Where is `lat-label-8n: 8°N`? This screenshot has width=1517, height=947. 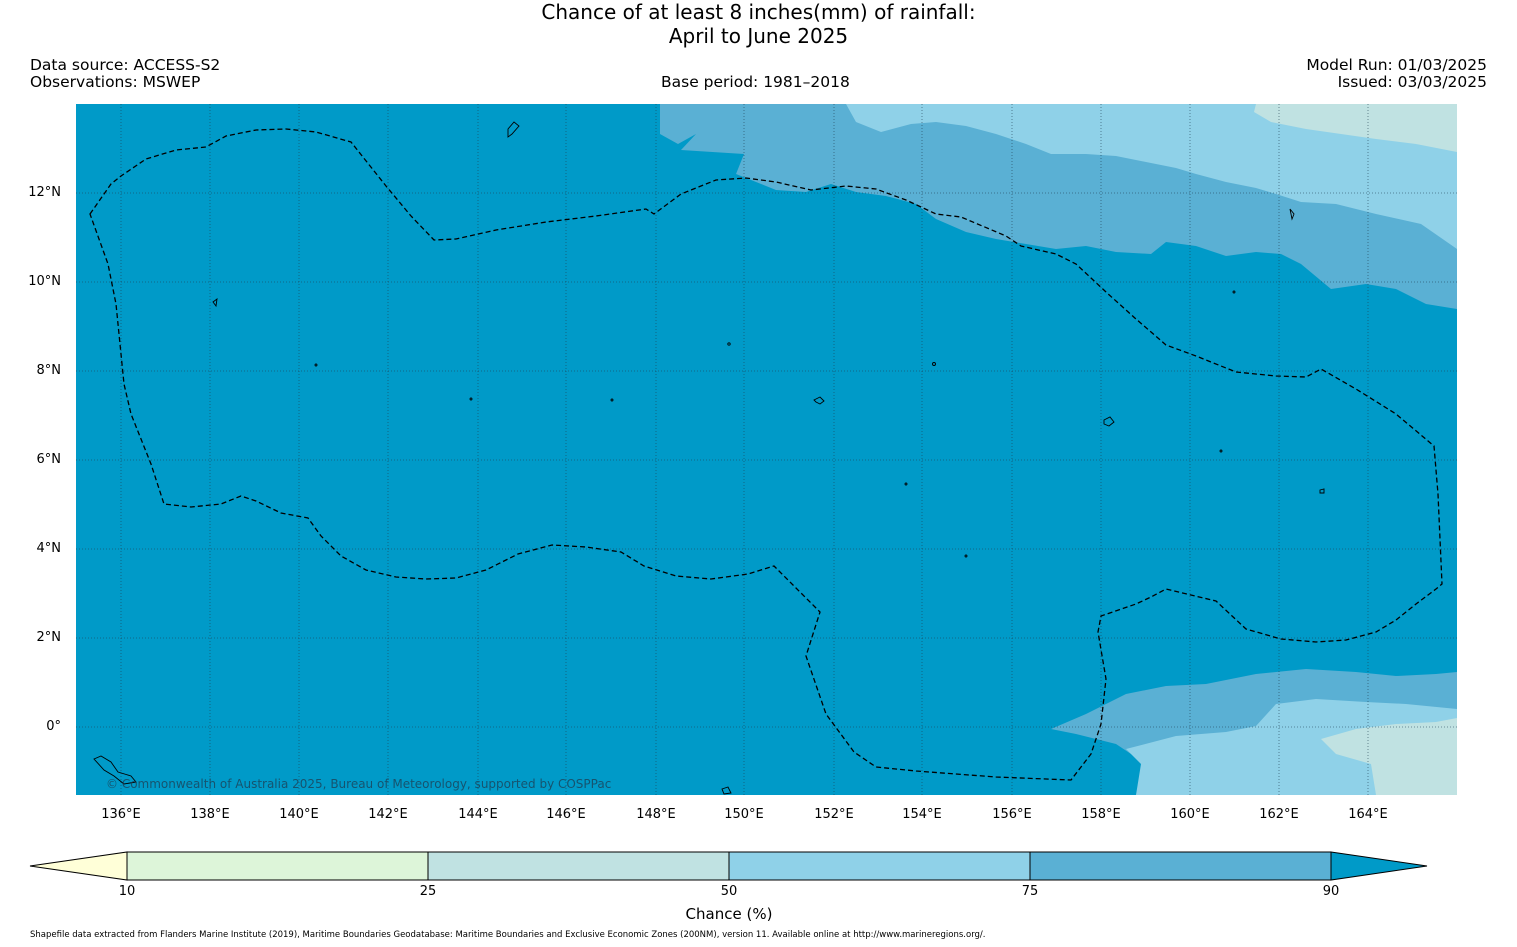 lat-label-8n: 8°N is located at coordinates (49, 370).